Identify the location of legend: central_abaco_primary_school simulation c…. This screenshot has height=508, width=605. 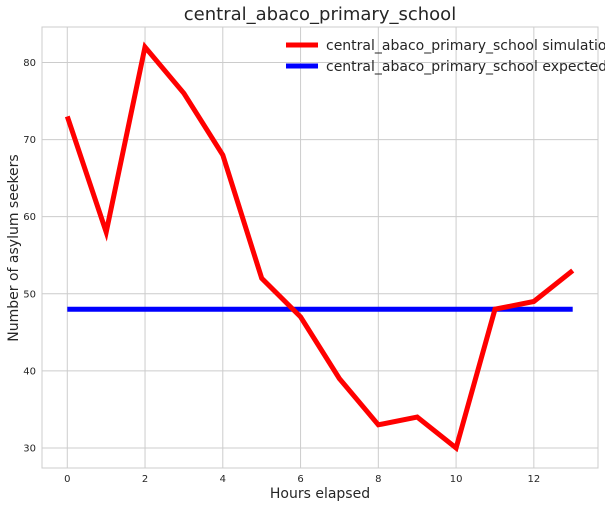
(445, 56).